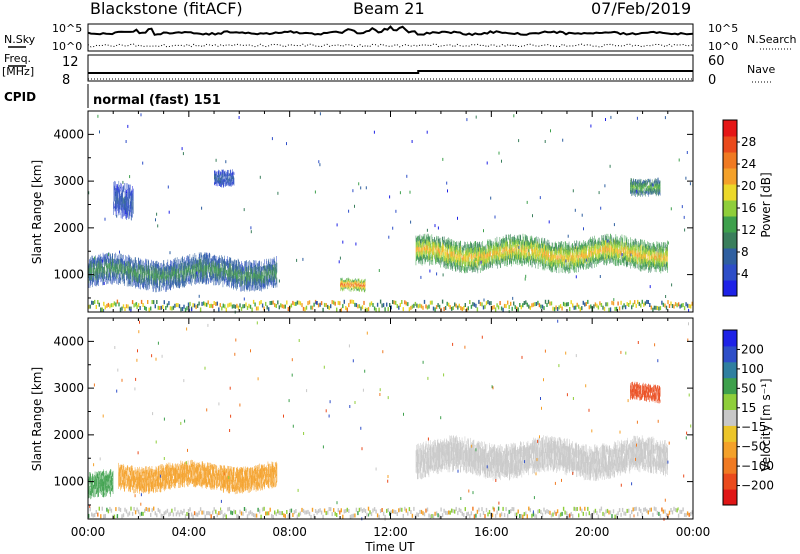 The image size is (800, 554). What do you see at coordinates (716, 61) in the screenshot?
I see `nave-right-tick-top: 60` at bounding box center [716, 61].